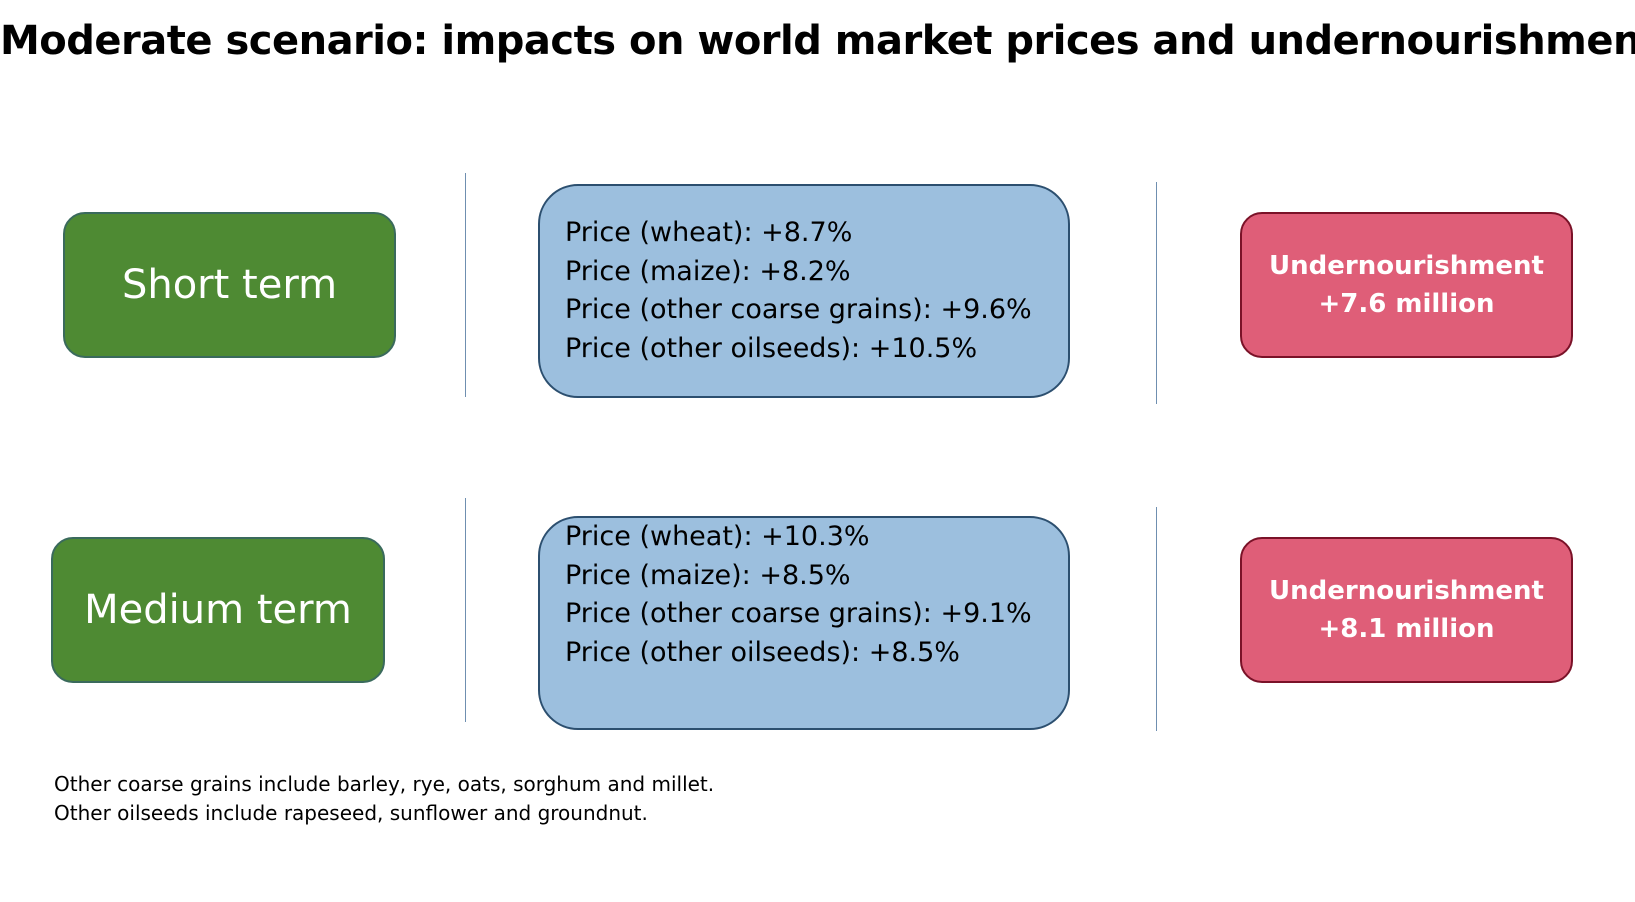  I want to click on price-coarse-grains-short: Price (other coarse grains): +9.6%, so click(798, 309).